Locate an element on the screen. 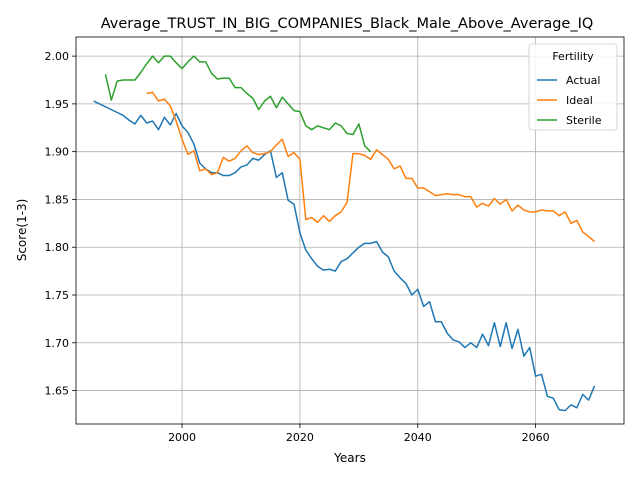 The image size is (640, 484). y-tick-label: 1.95 is located at coordinates (57, 104).